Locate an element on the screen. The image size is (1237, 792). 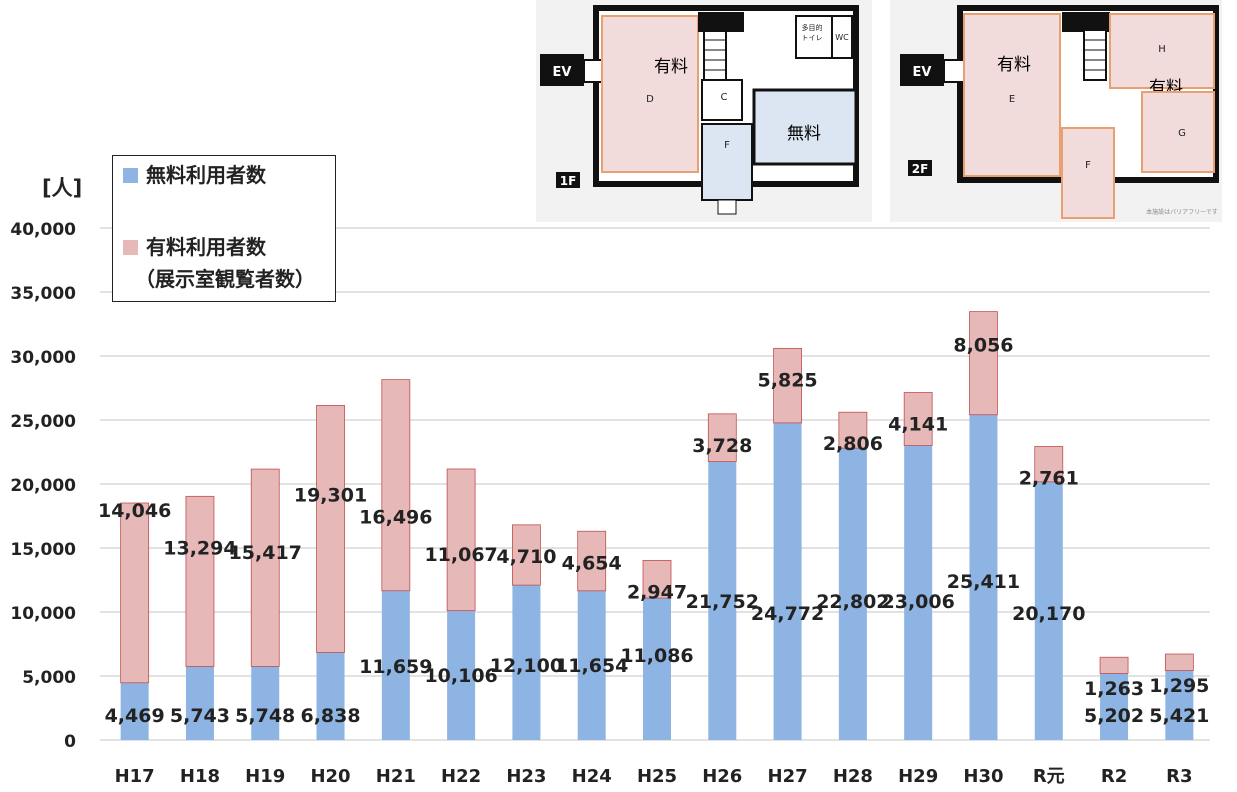
x-tick-label: H25 is located at coordinates (657, 776).